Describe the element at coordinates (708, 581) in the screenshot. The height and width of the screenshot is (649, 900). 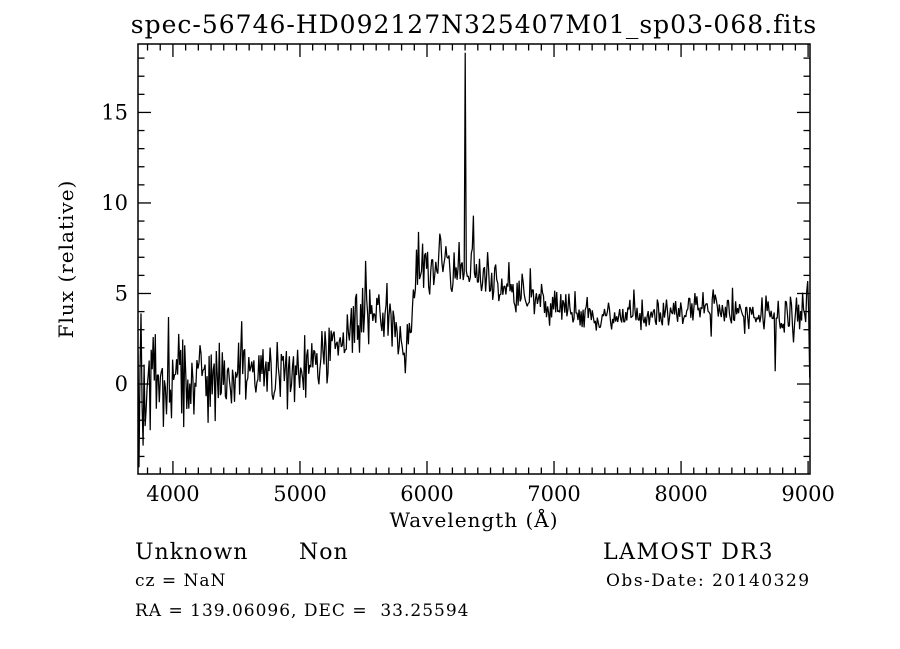
I see `footer-obsdate-value: Obs-Date: 20140329` at that location.